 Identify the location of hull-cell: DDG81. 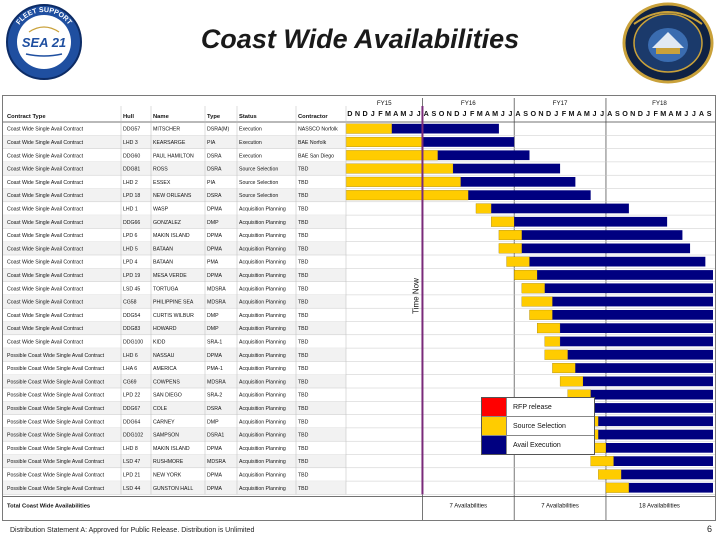
(131, 170).